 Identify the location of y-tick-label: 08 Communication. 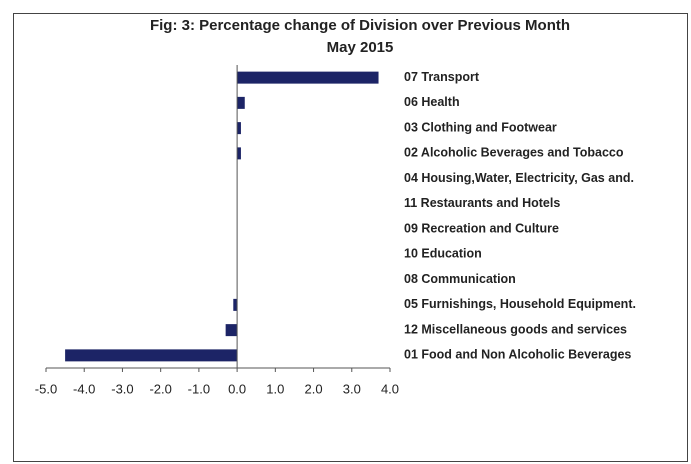
(460, 279).